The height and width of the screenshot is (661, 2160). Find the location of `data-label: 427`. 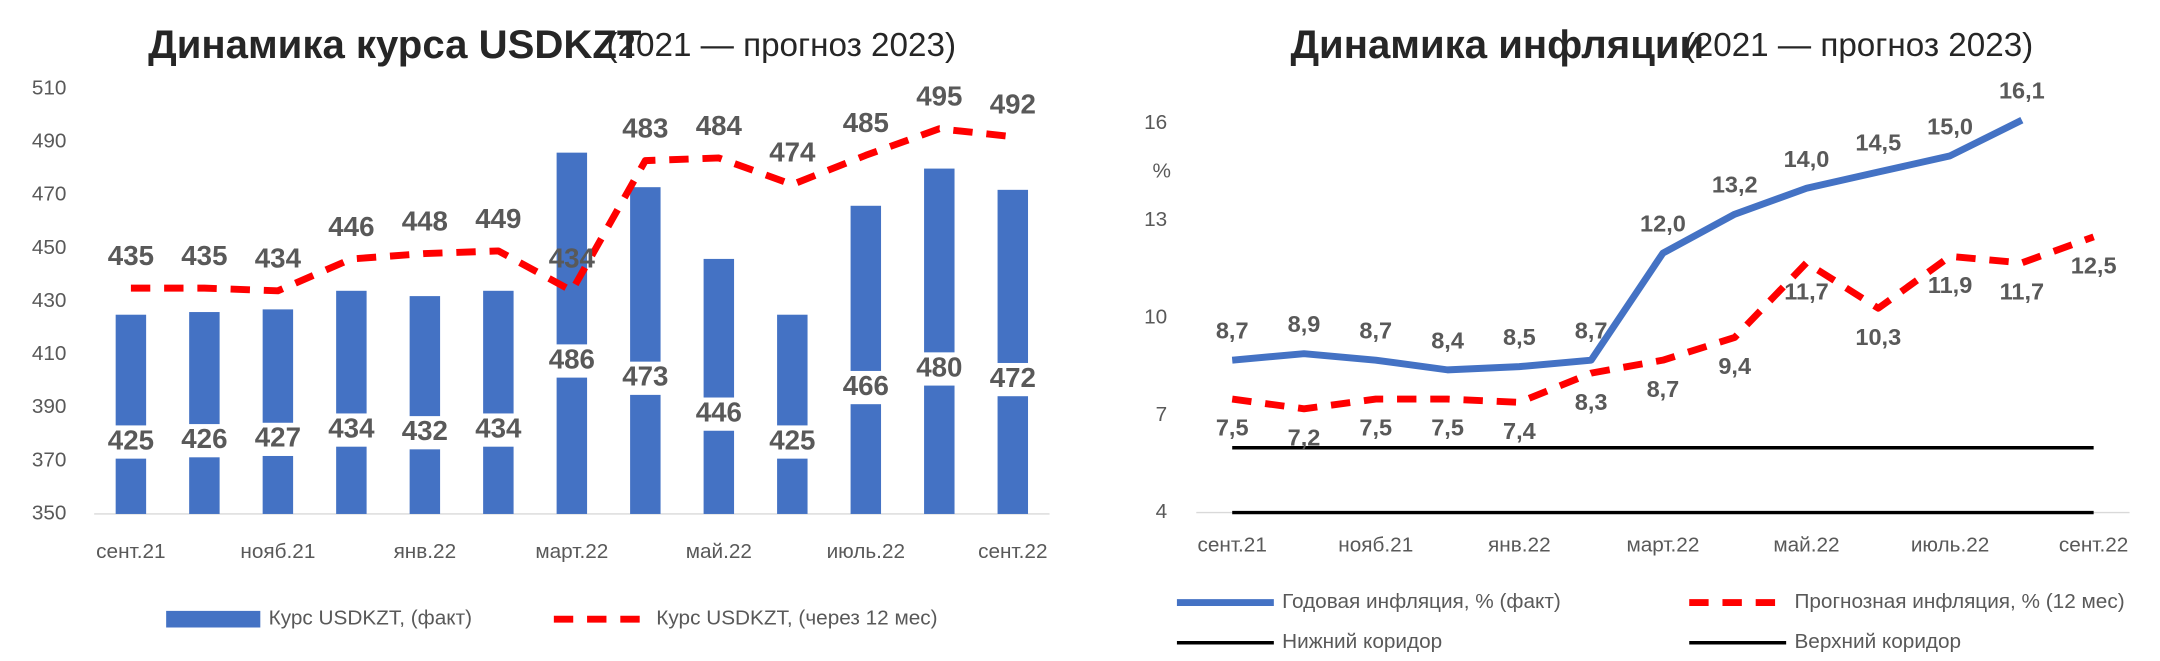

data-label: 427 is located at coordinates (278, 437).